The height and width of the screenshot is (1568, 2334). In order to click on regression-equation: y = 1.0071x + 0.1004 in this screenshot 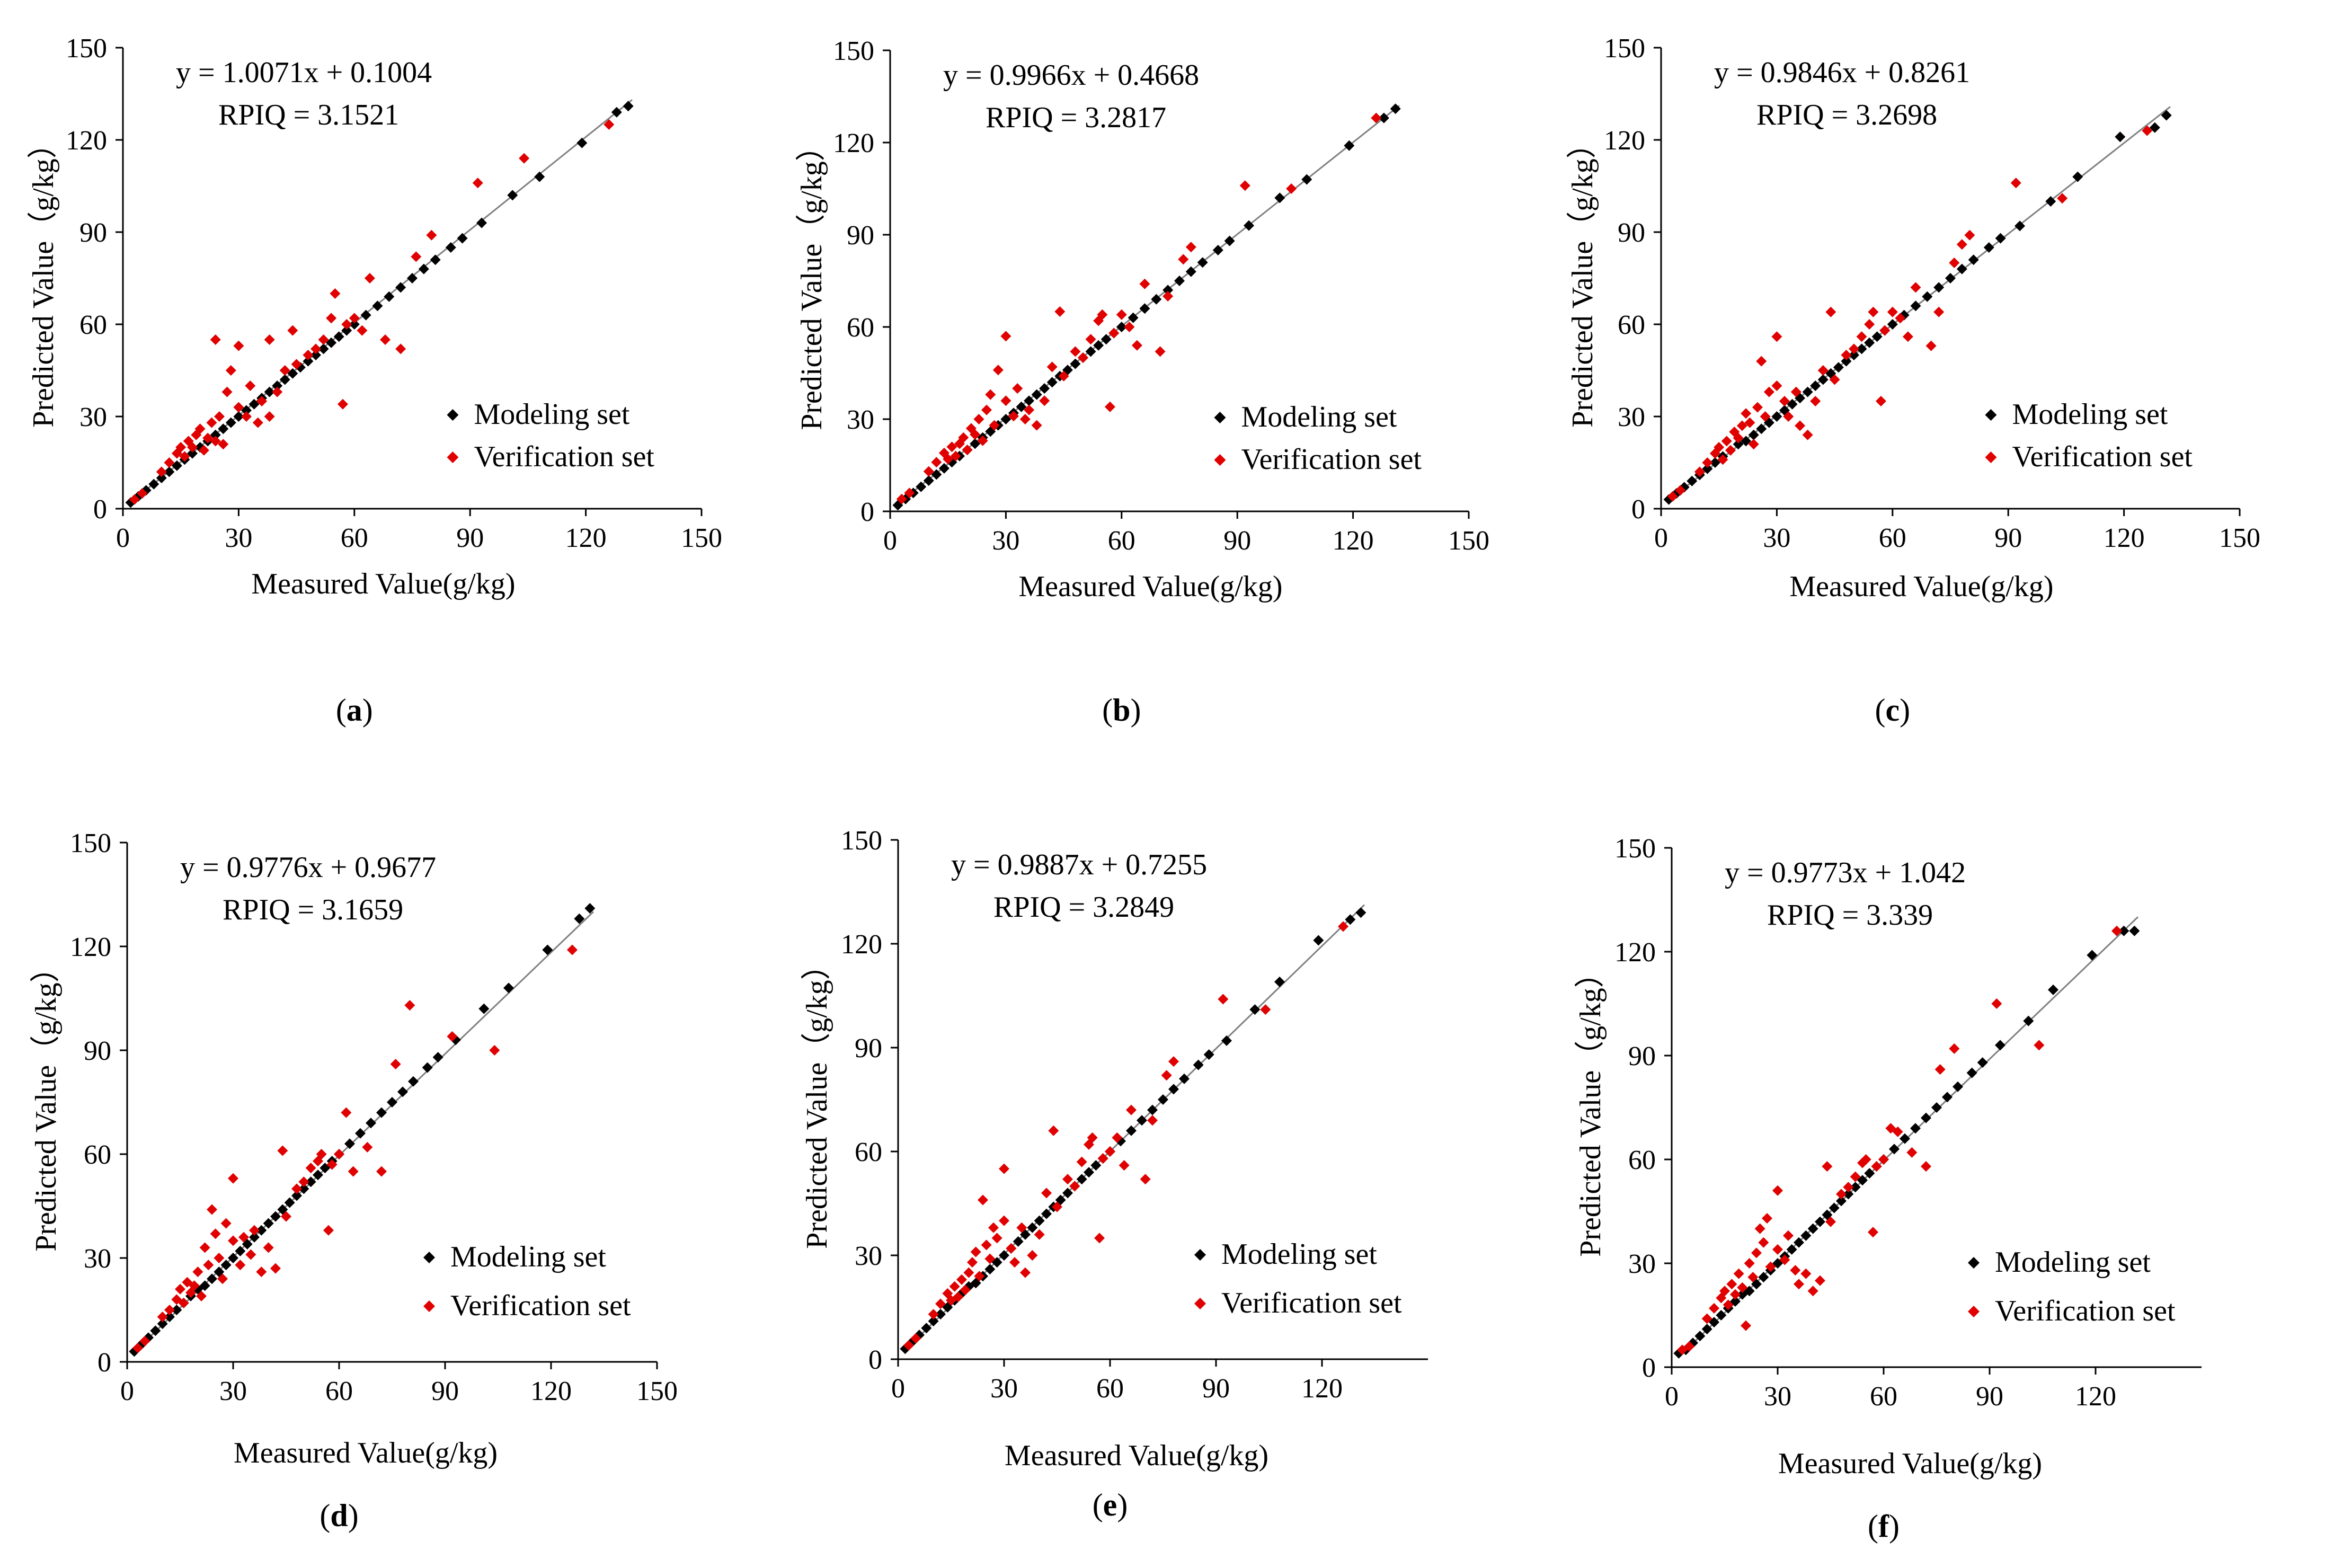, I will do `click(304, 72)`.